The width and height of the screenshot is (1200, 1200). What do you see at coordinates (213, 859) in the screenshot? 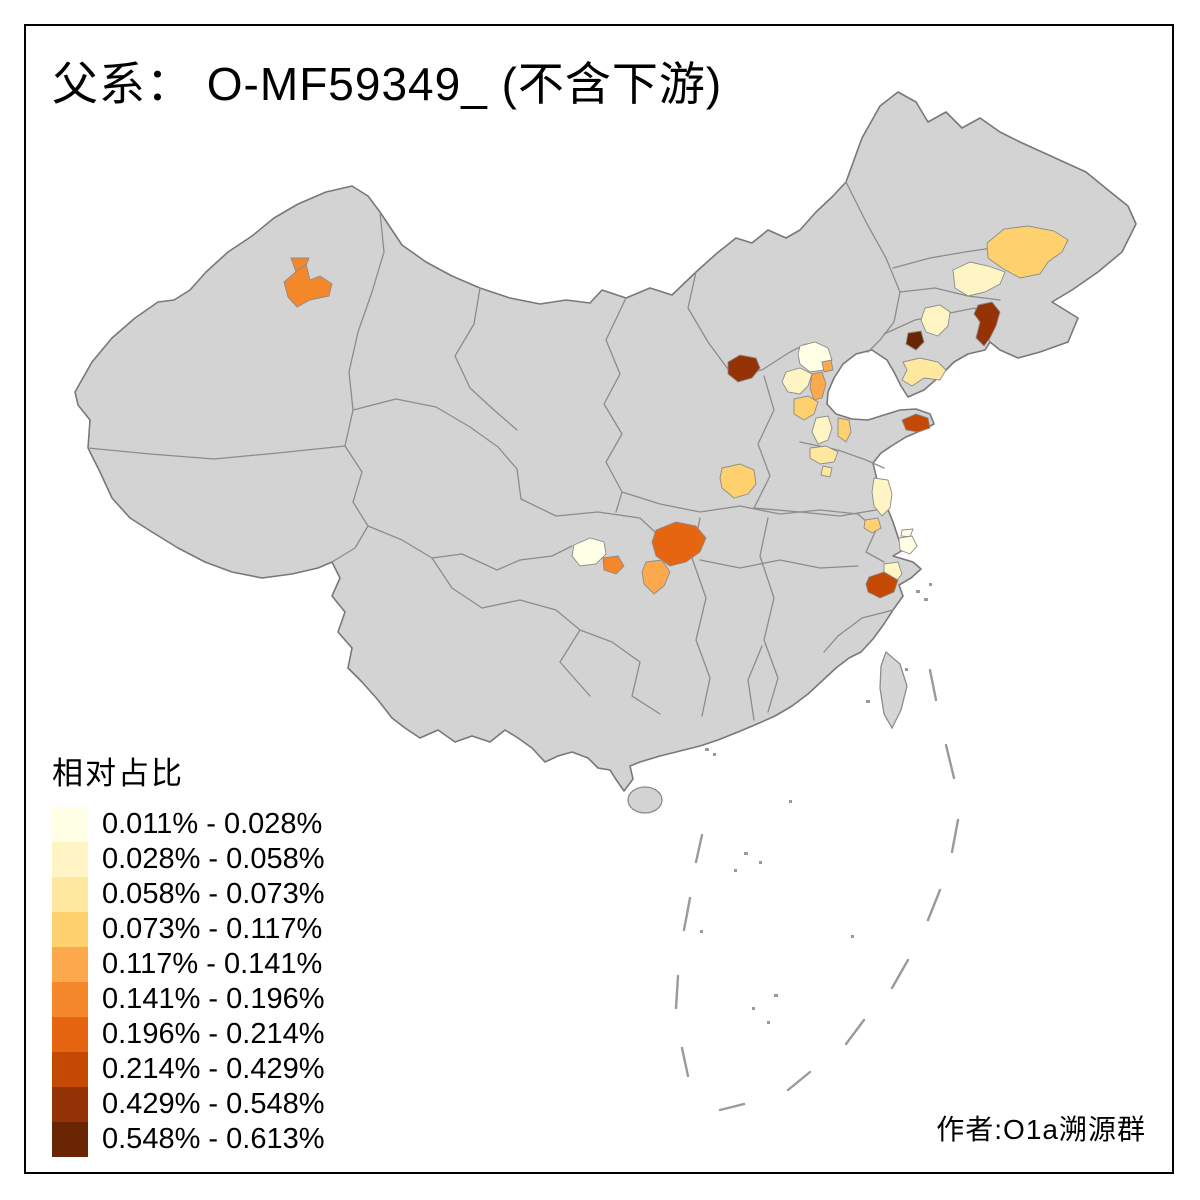
I see `legend-label: 0.028% - 0.058%` at bounding box center [213, 859].